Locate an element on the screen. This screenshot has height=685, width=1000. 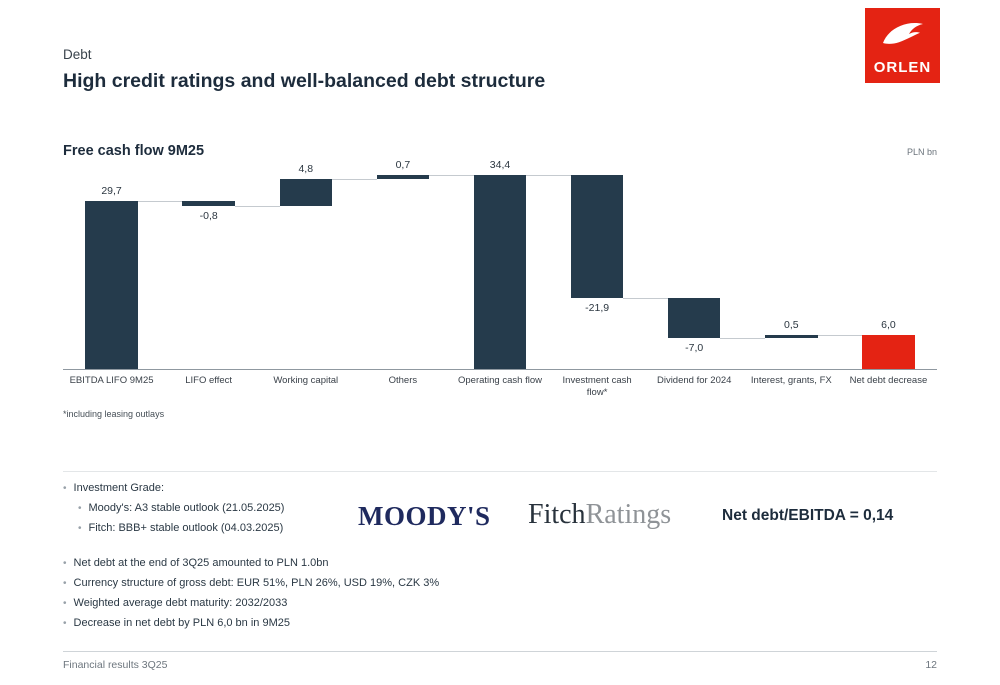
footer-title: Financial results 3Q25 is located at coordinates (115, 665).